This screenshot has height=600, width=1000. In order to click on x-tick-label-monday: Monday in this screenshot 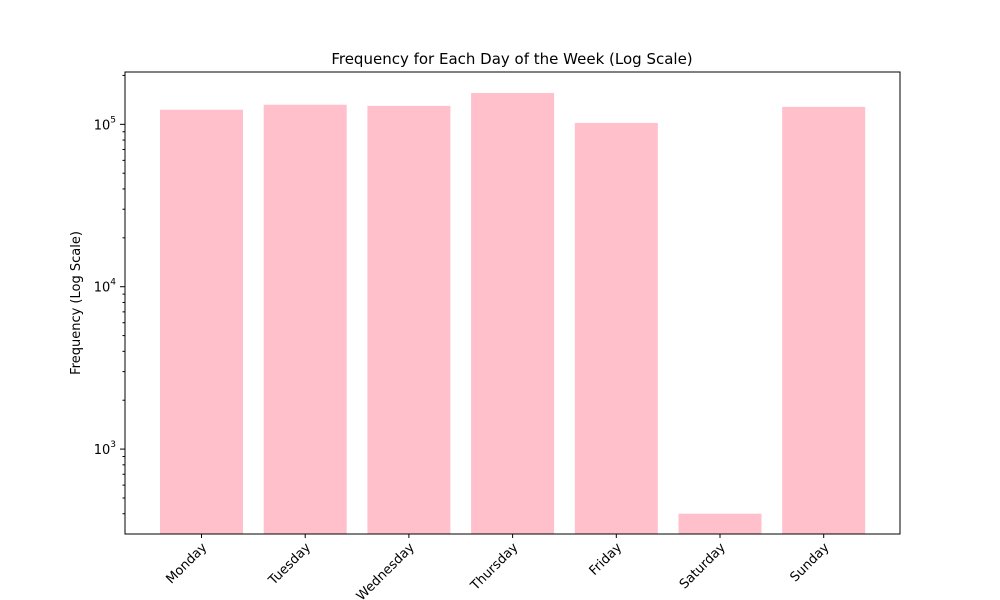, I will do `click(186, 563)`.